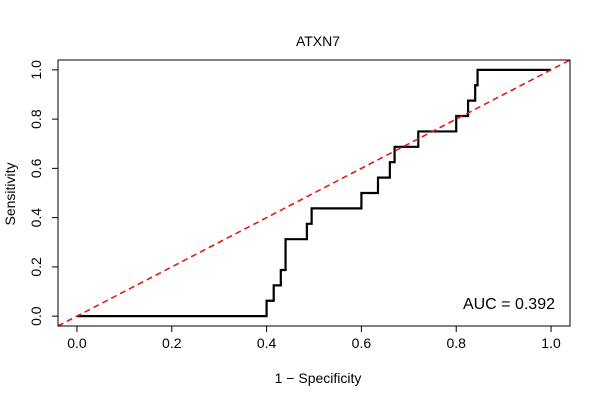 The width and height of the screenshot is (600, 400). I want to click on x-tick-label: 0.6, so click(362, 343).